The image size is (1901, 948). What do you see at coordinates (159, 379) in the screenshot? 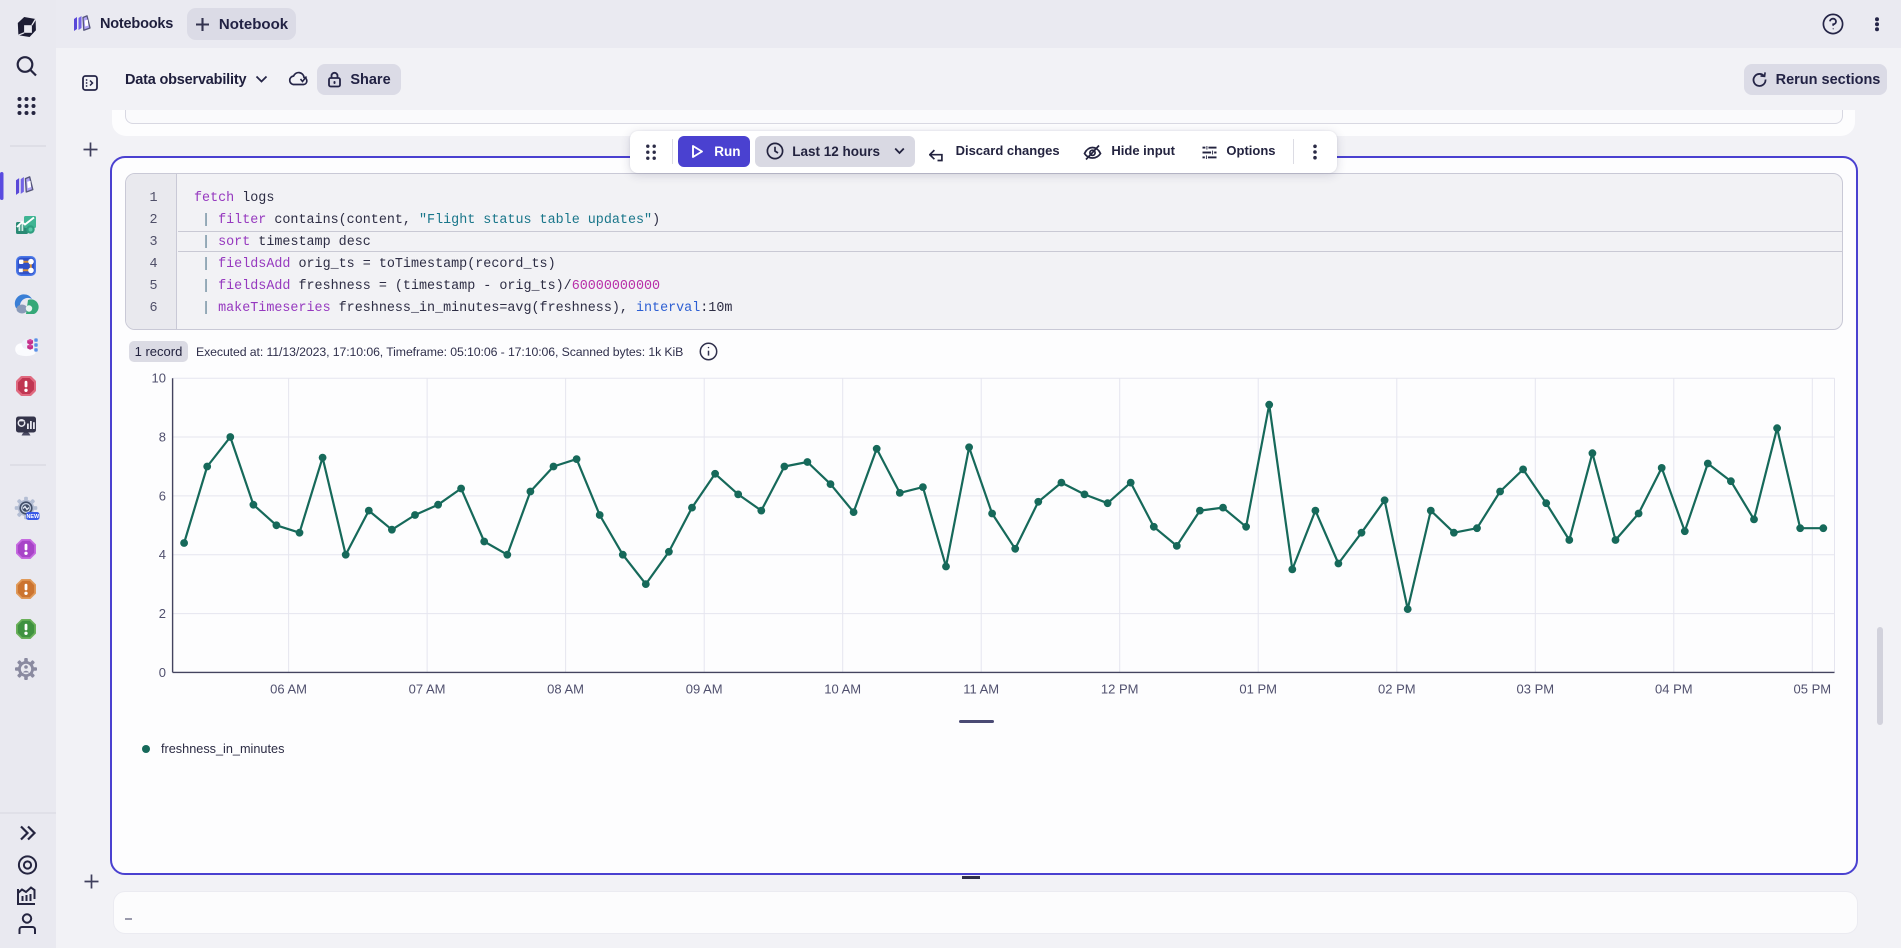
I see `svg-text: 10` at bounding box center [159, 379].